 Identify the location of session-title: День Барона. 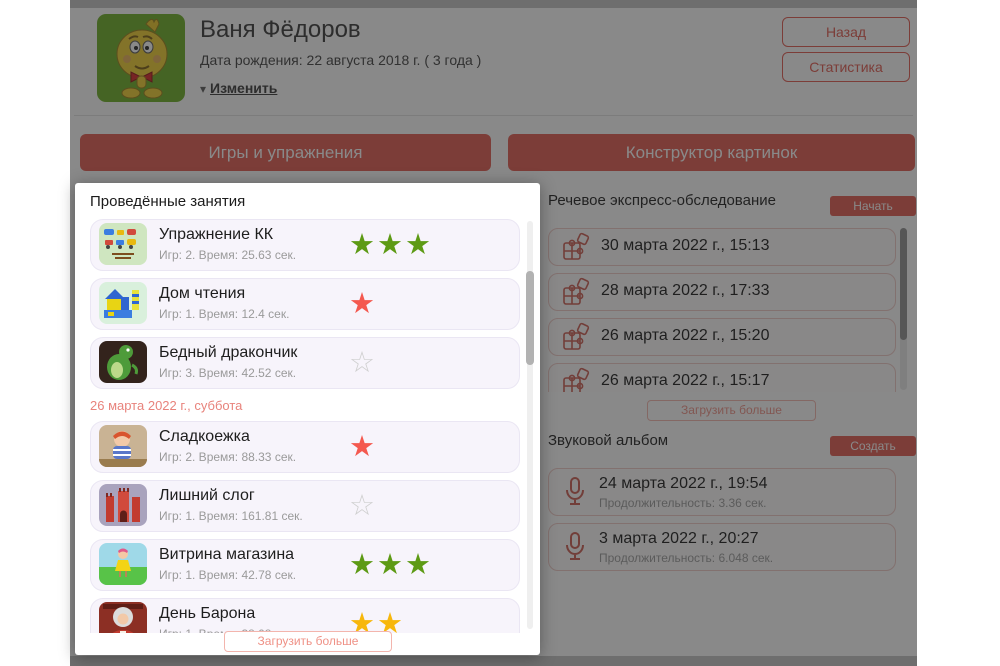
(207, 613).